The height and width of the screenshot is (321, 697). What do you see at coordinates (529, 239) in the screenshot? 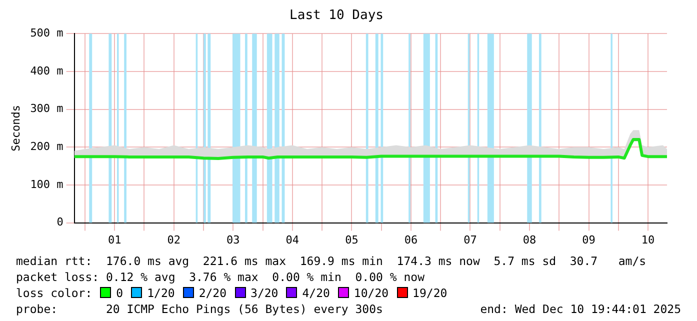
I see `x-tick-label: 08` at bounding box center [529, 239].